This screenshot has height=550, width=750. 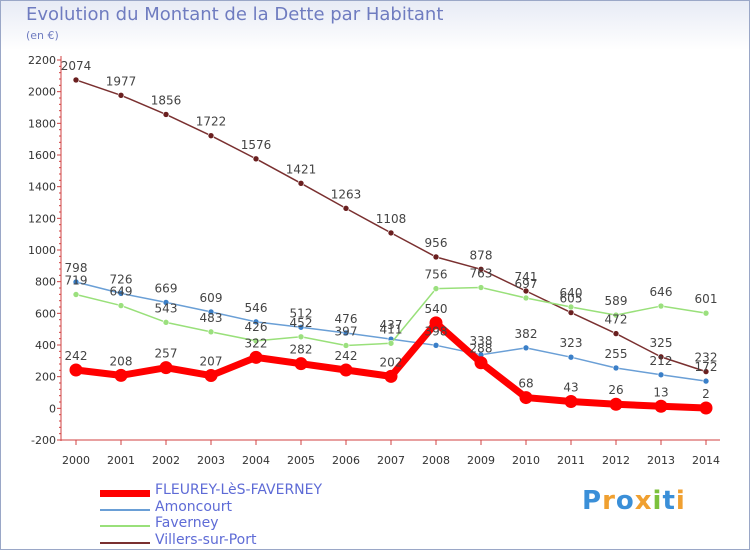 I want to click on x-tick-label: 2000, so click(x=76, y=460).